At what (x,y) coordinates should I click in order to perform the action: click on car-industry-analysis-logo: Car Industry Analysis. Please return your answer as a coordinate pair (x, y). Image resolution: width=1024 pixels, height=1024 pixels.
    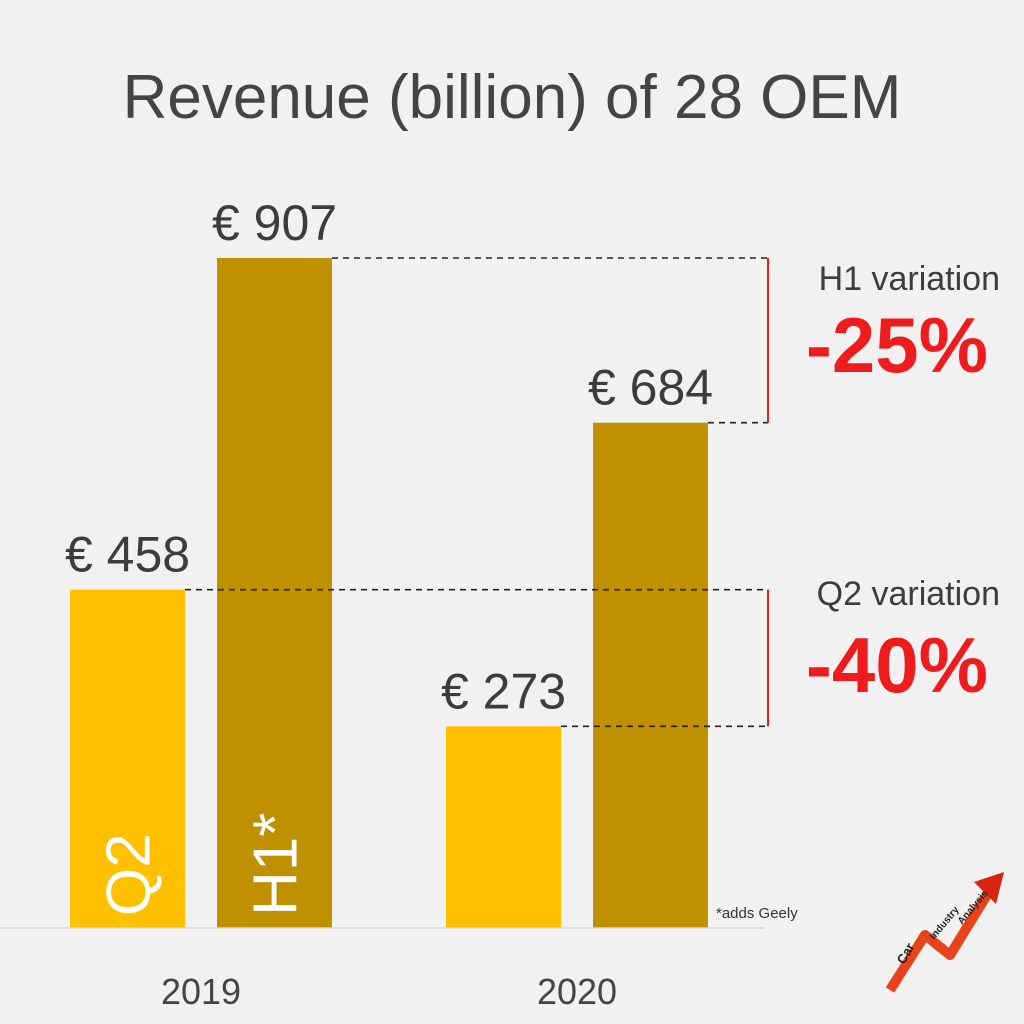
    Looking at the image, I should click on (944, 932).